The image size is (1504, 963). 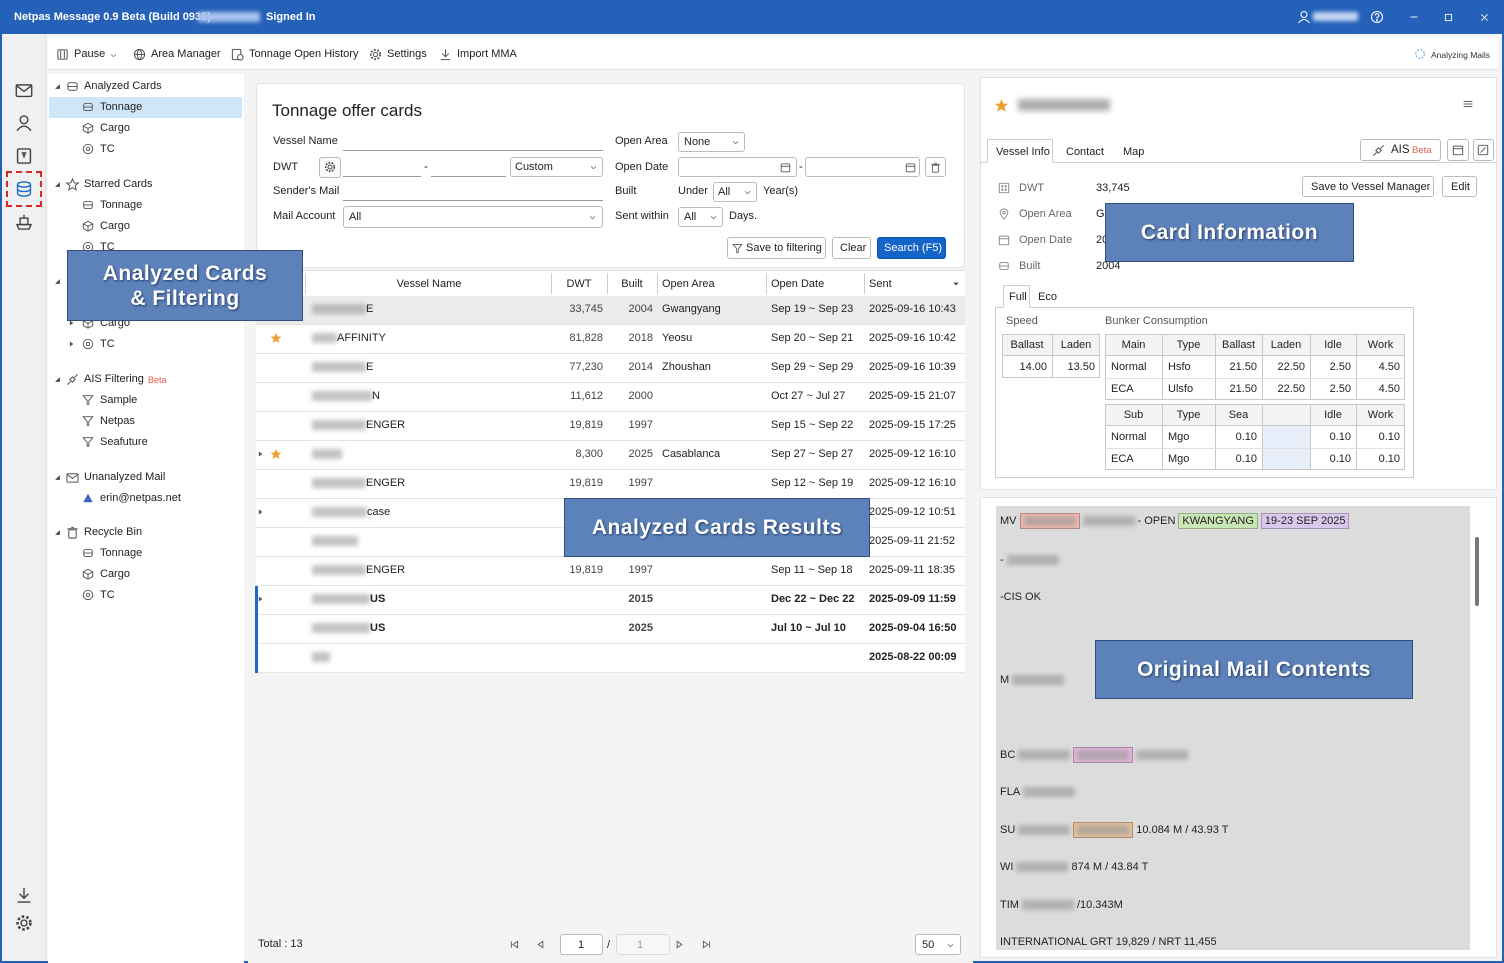 What do you see at coordinates (581, 945) in the screenshot?
I see `label: 1` at bounding box center [581, 945].